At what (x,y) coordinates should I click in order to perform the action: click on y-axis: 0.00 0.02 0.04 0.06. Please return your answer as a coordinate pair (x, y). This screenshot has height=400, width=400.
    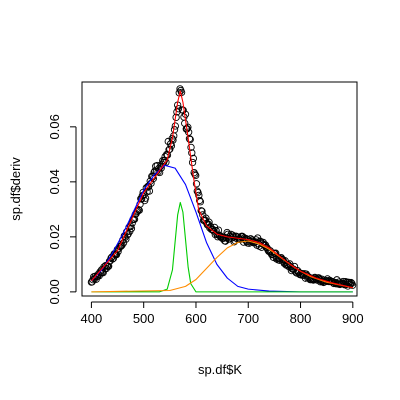
    Looking at the image, I should click on (62, 209).